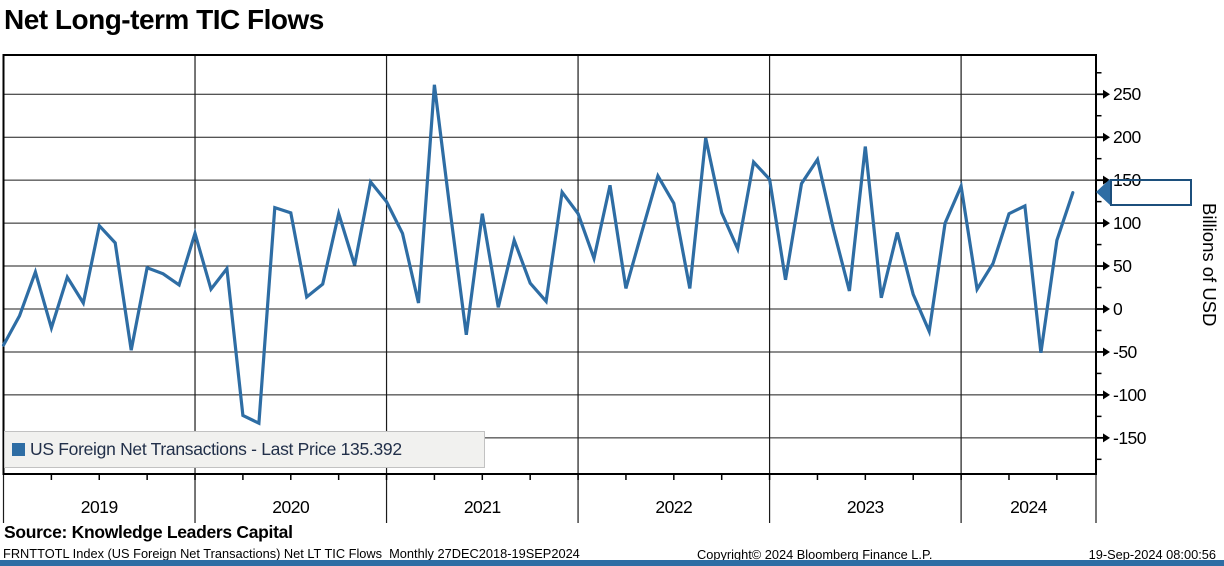  What do you see at coordinates (164, 19) in the screenshot?
I see `chart-title: Net Long-term TIC Flows` at bounding box center [164, 19].